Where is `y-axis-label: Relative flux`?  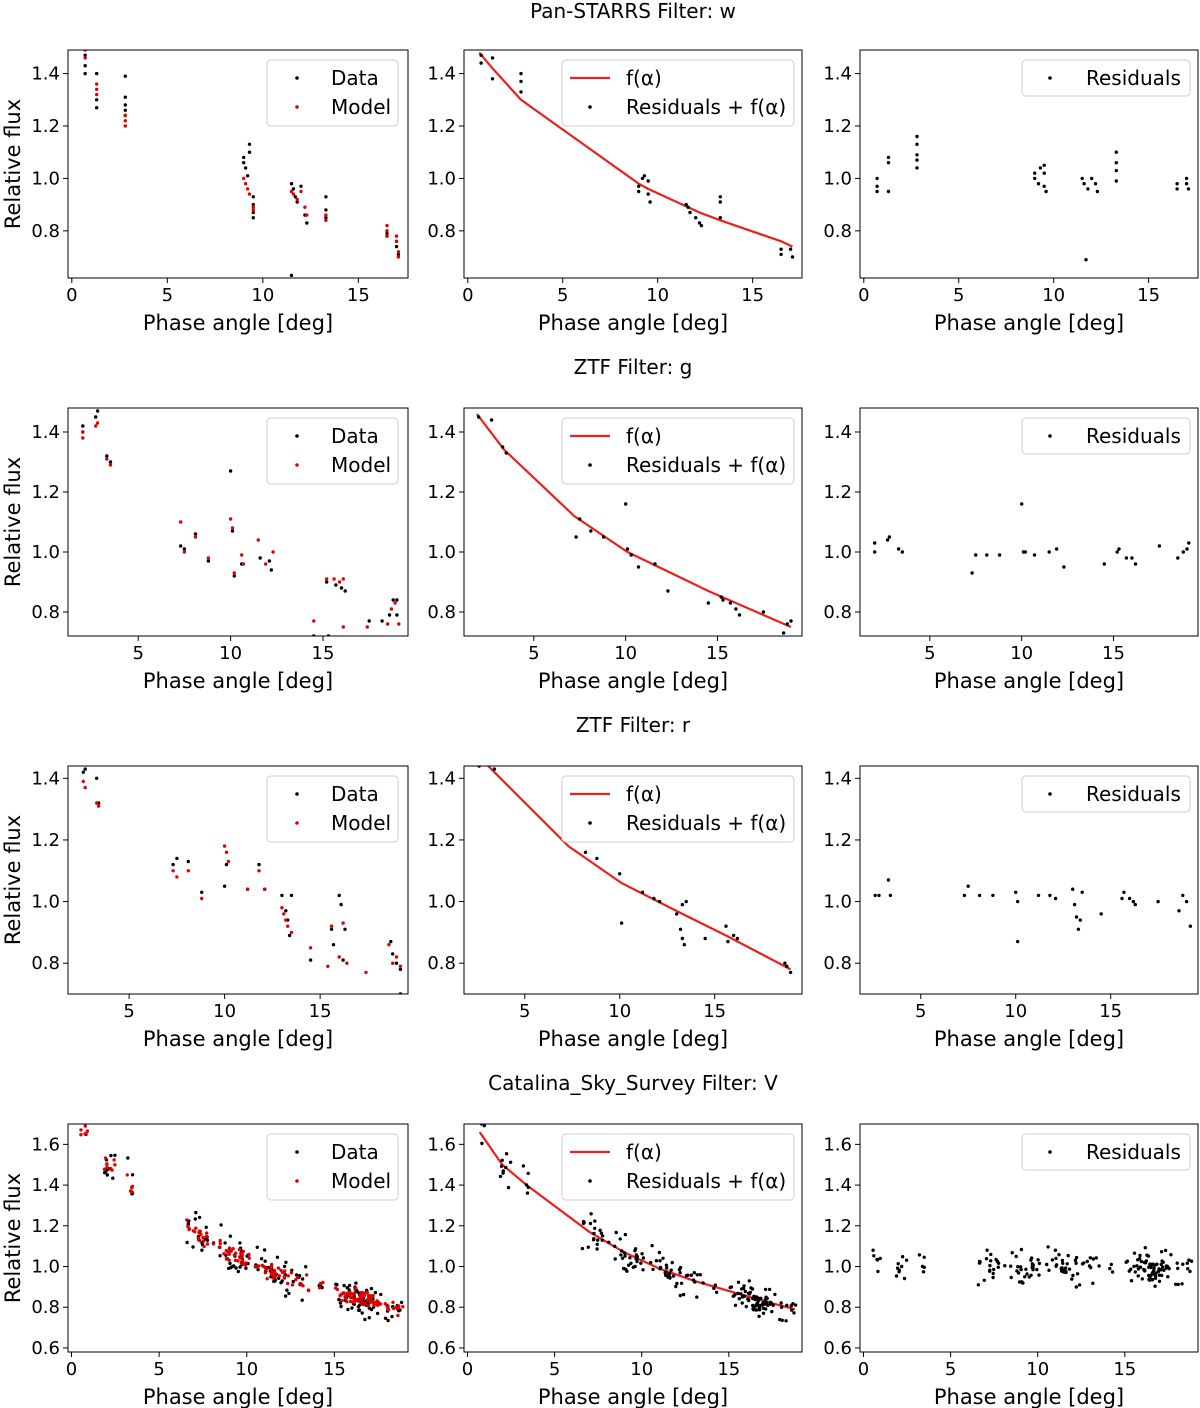 y-axis-label: Relative flux is located at coordinates (13, 164).